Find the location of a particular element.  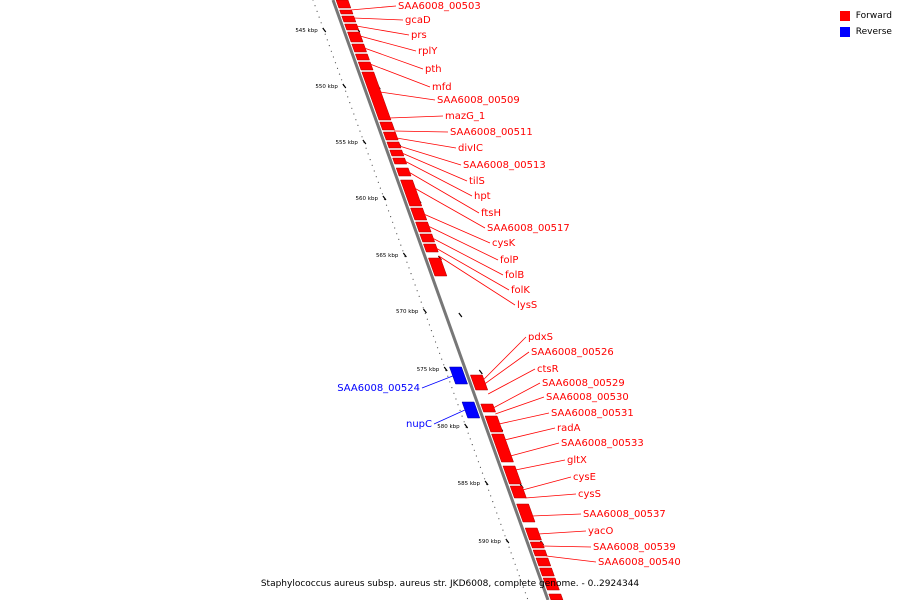

forward-gene-label: pdxS is located at coordinates (540, 337).